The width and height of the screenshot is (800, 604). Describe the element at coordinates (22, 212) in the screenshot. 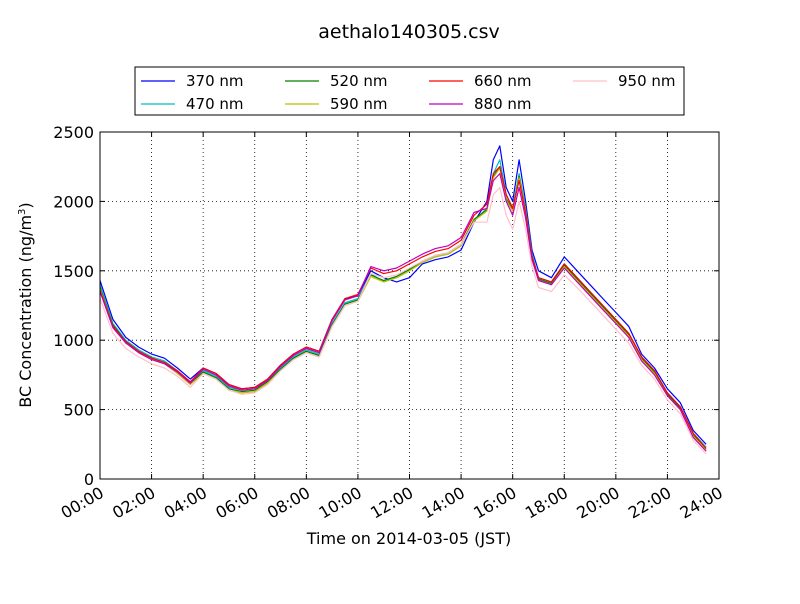

I see `y-axis-label-sup: 3` at that location.